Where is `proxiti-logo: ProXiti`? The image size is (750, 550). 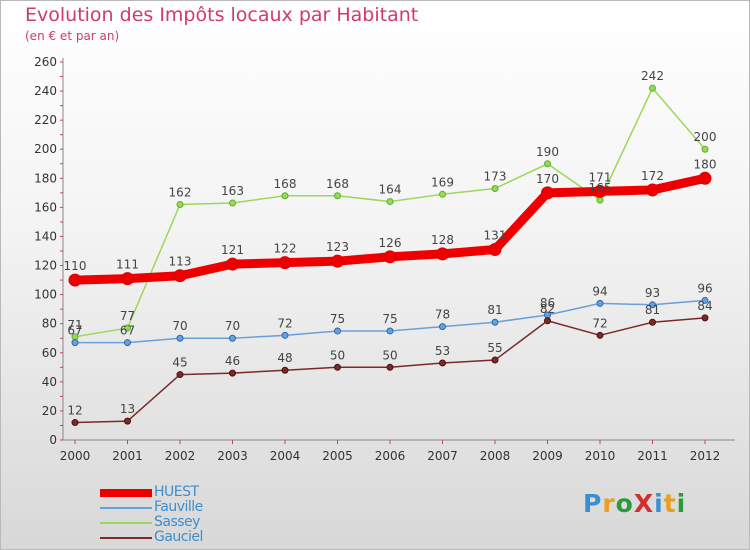
proxiti-logo: ProXiti is located at coordinates (634, 503).